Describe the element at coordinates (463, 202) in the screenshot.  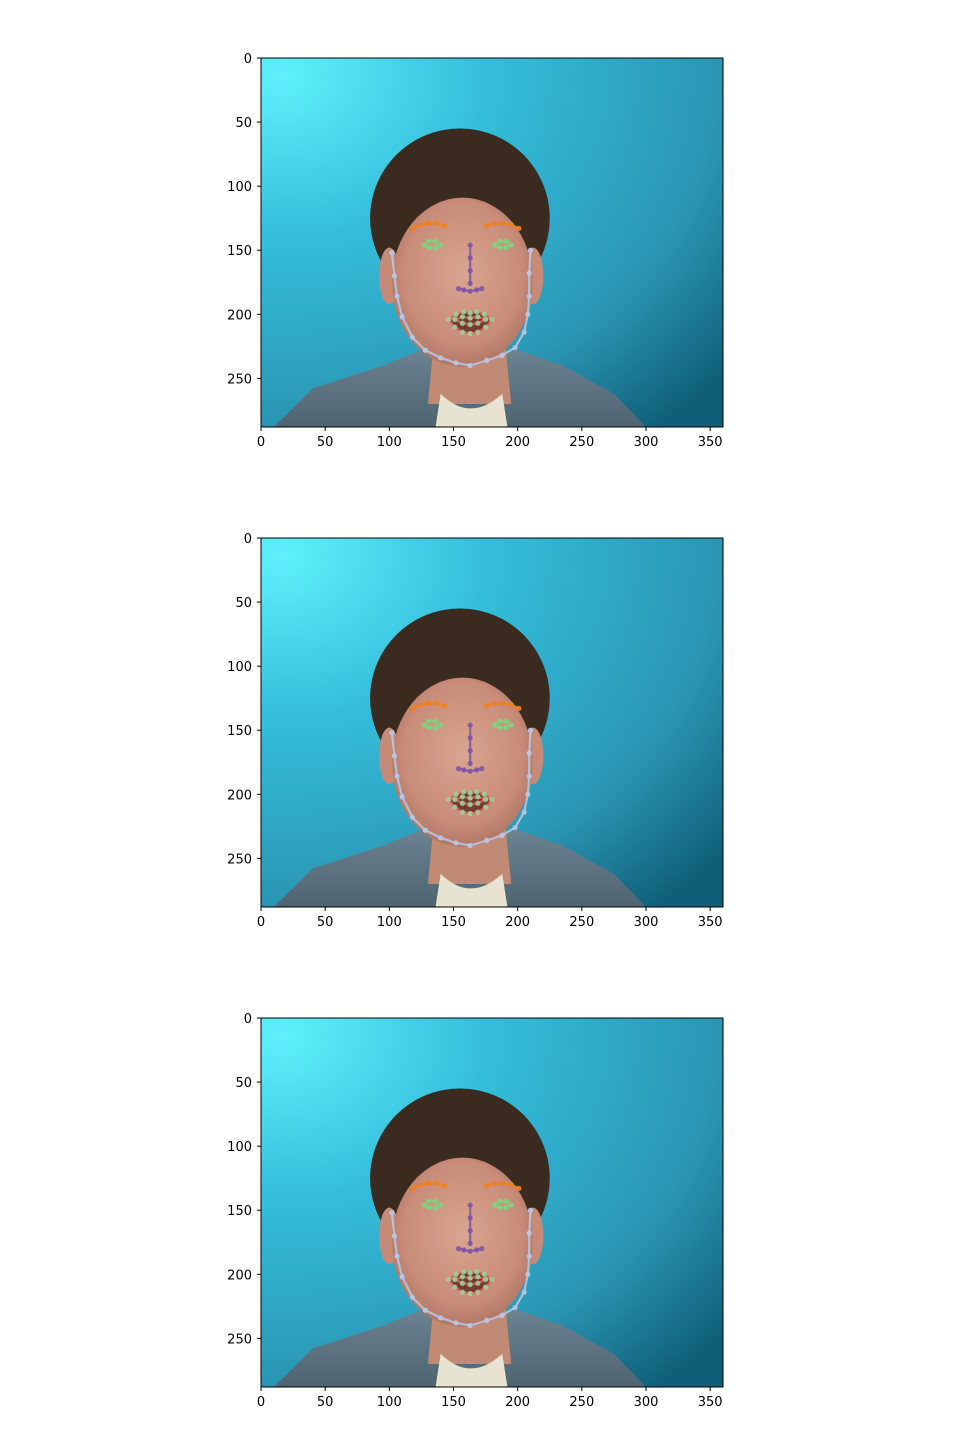
I see `fringe-shape` at that location.